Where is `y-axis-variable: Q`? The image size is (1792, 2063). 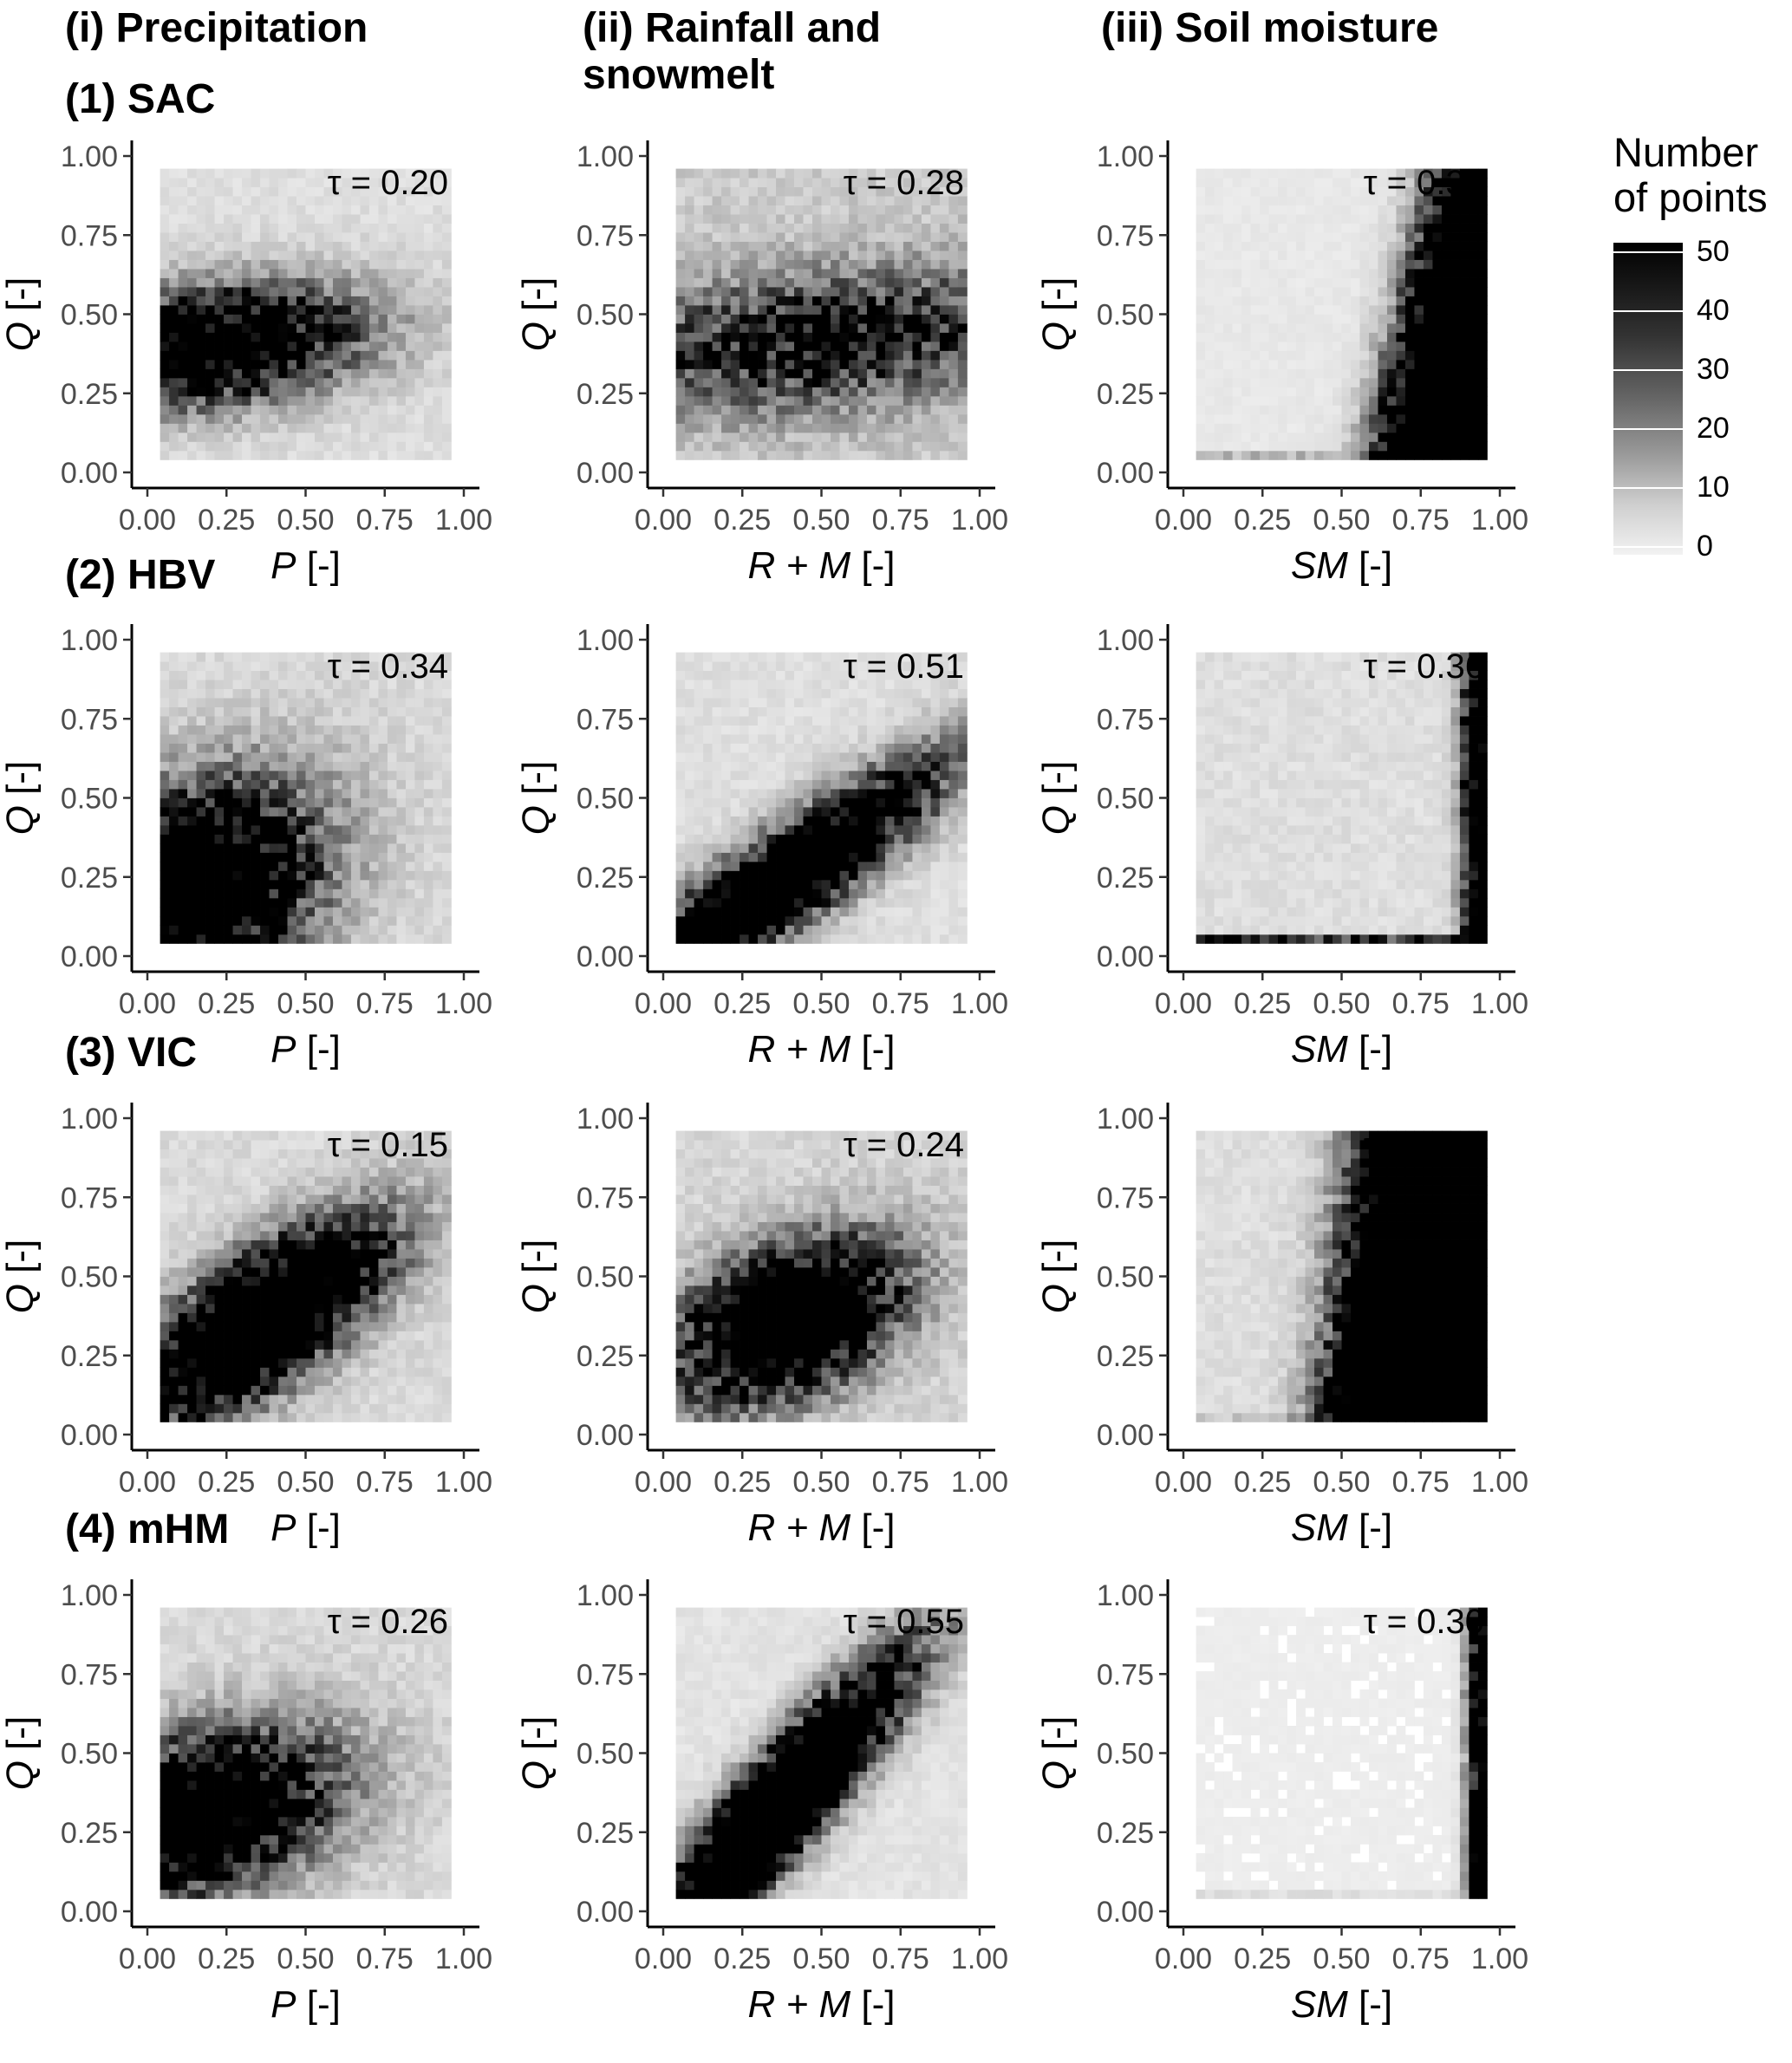
y-axis-variable: Q is located at coordinates (536, 336).